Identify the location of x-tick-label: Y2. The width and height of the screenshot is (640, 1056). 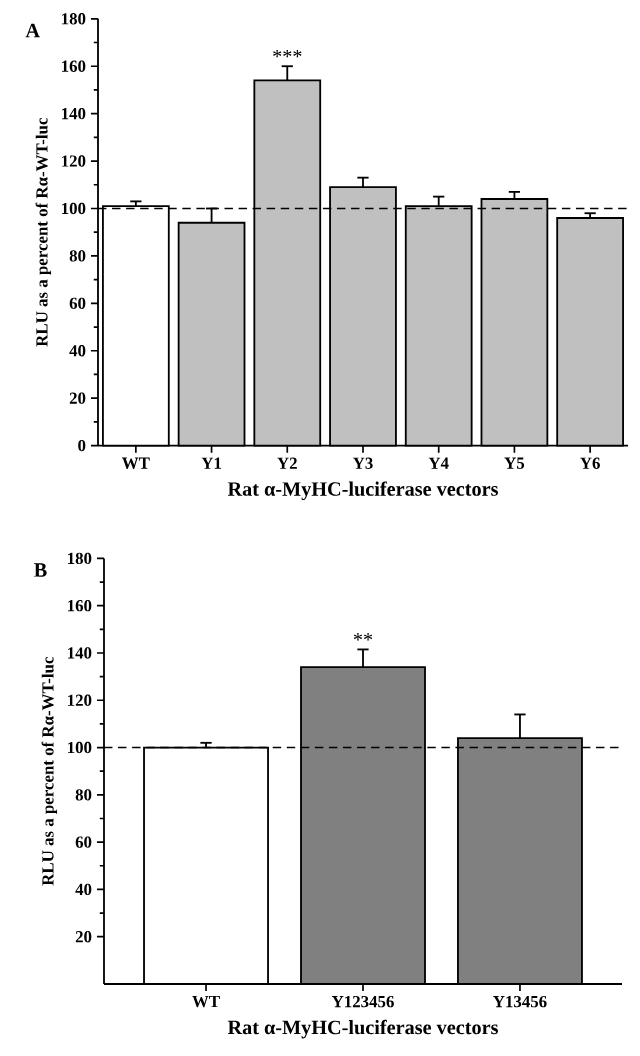
(287, 463).